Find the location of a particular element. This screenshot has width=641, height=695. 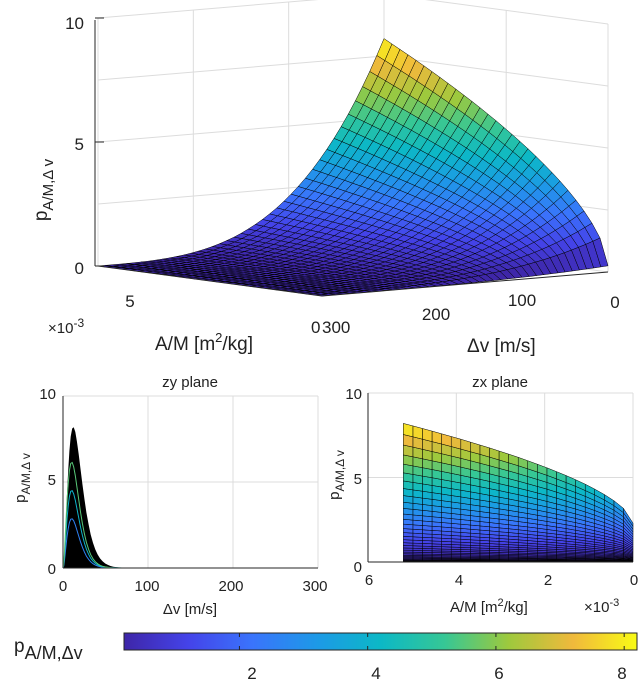

zx-y-label-main: p is located at coordinates (334, 496).